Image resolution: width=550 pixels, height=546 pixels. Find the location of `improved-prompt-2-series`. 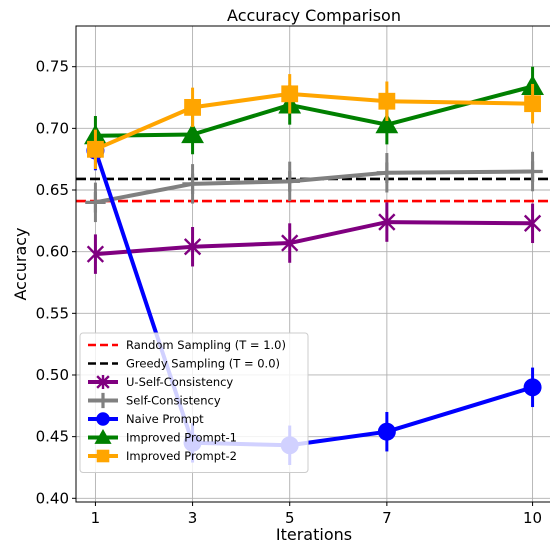

improved-prompt-2-series is located at coordinates (314, 122).